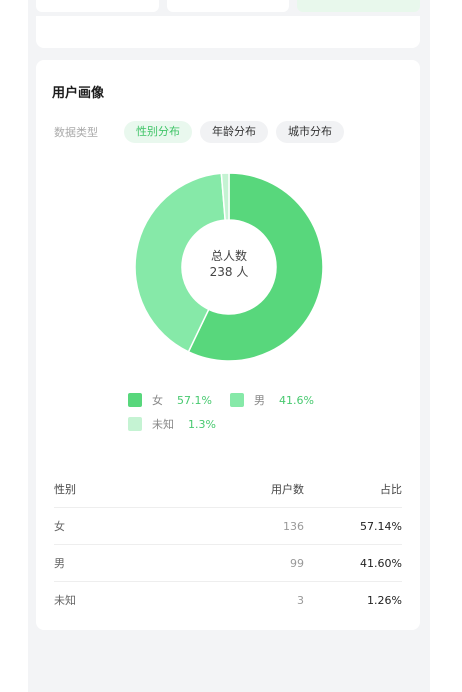 The width and height of the screenshot is (462, 692). What do you see at coordinates (384, 600) in the screenshot?
I see `row-share: 1.26%` at bounding box center [384, 600].